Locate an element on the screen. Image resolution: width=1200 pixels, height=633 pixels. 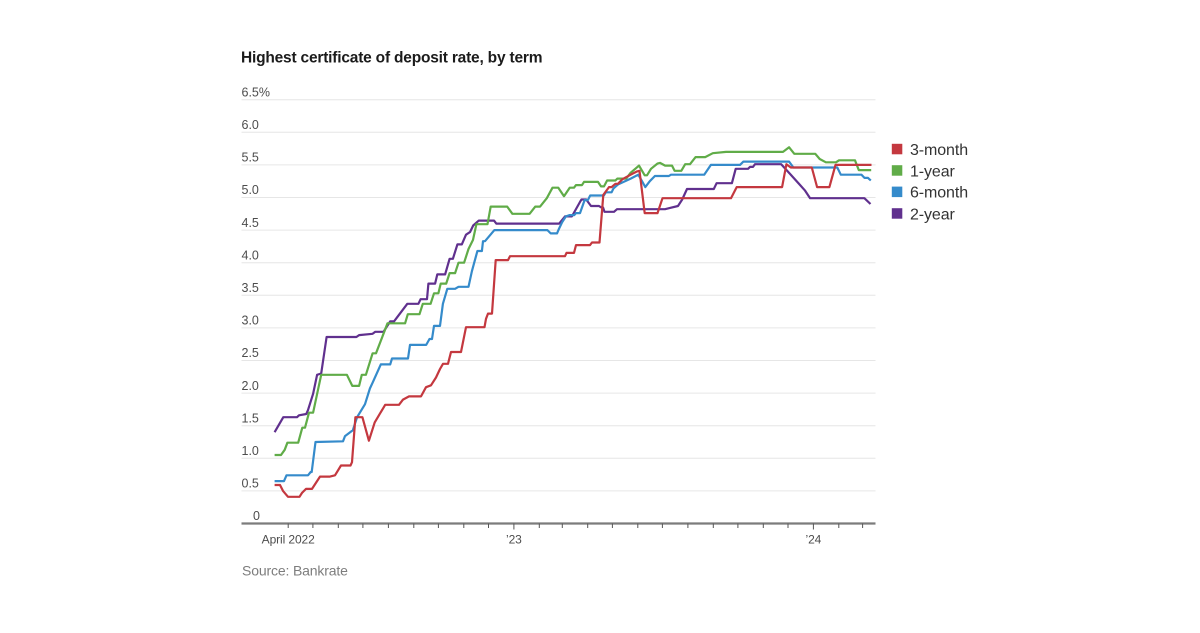
svg-text: 0 is located at coordinates (256, 516).